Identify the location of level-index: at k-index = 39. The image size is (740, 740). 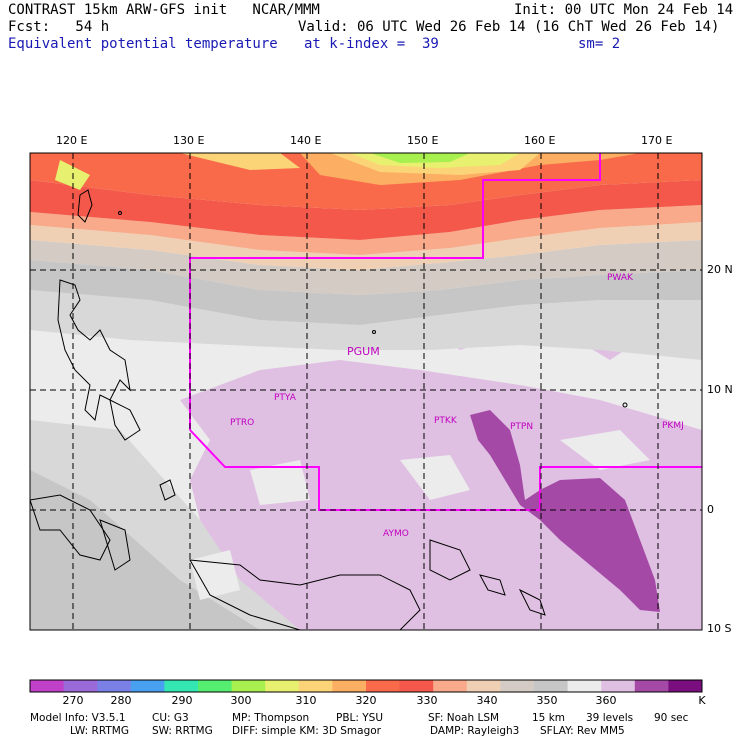
(371, 44).